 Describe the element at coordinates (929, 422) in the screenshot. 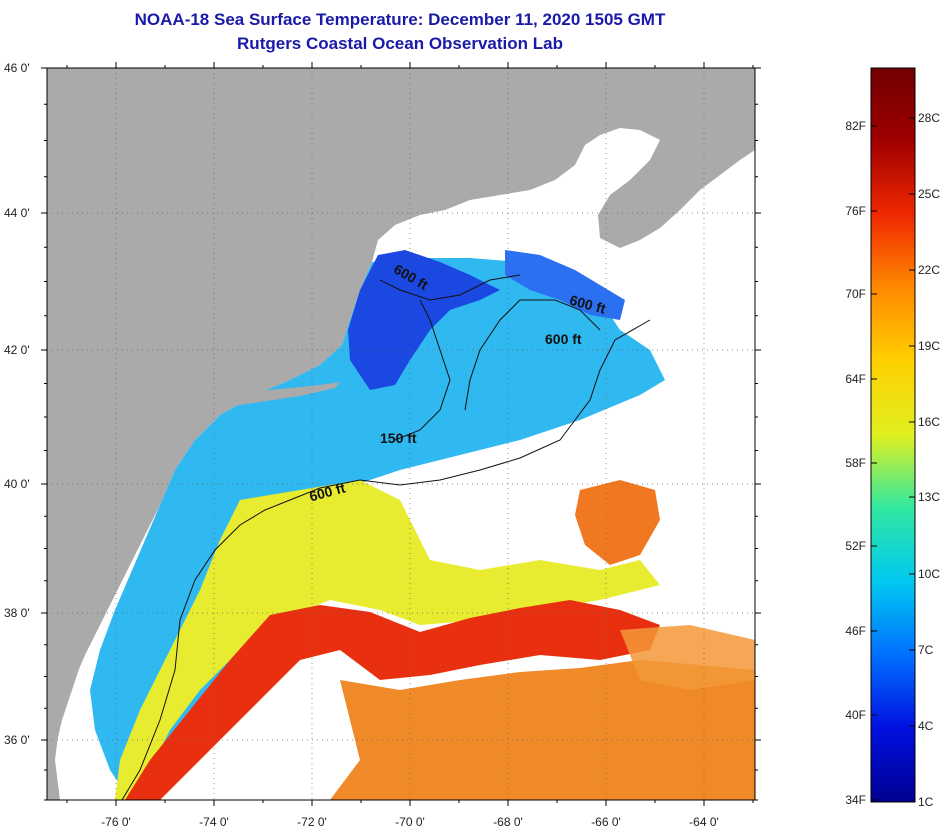

I see `colorbar-c-label: 16C` at that location.